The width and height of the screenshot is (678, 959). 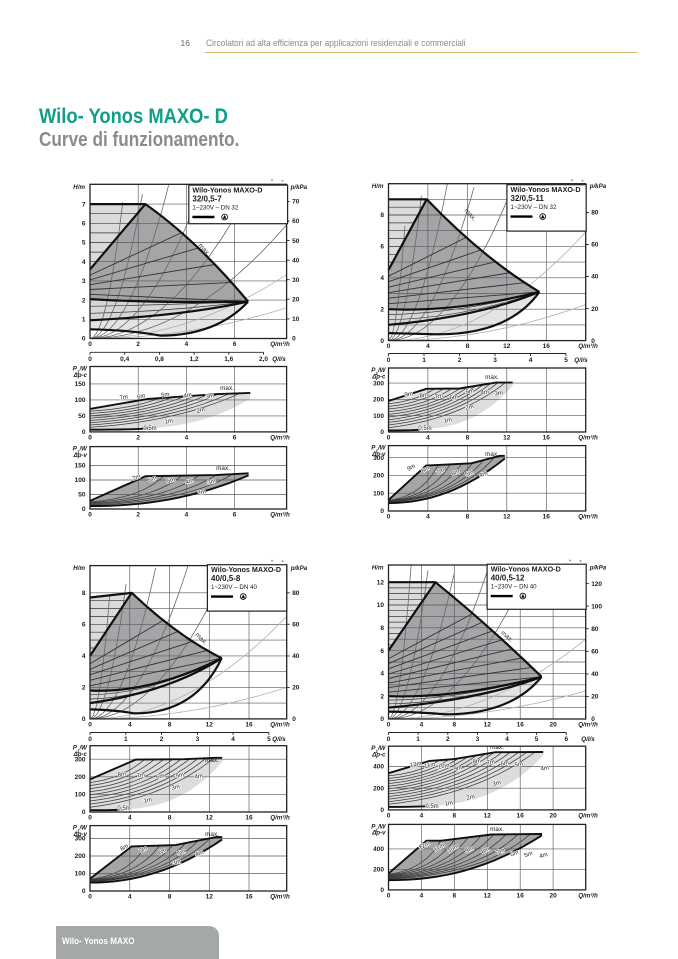 What do you see at coordinates (470, 798) in the screenshot?
I see `svg-text: 2m` at bounding box center [470, 798].